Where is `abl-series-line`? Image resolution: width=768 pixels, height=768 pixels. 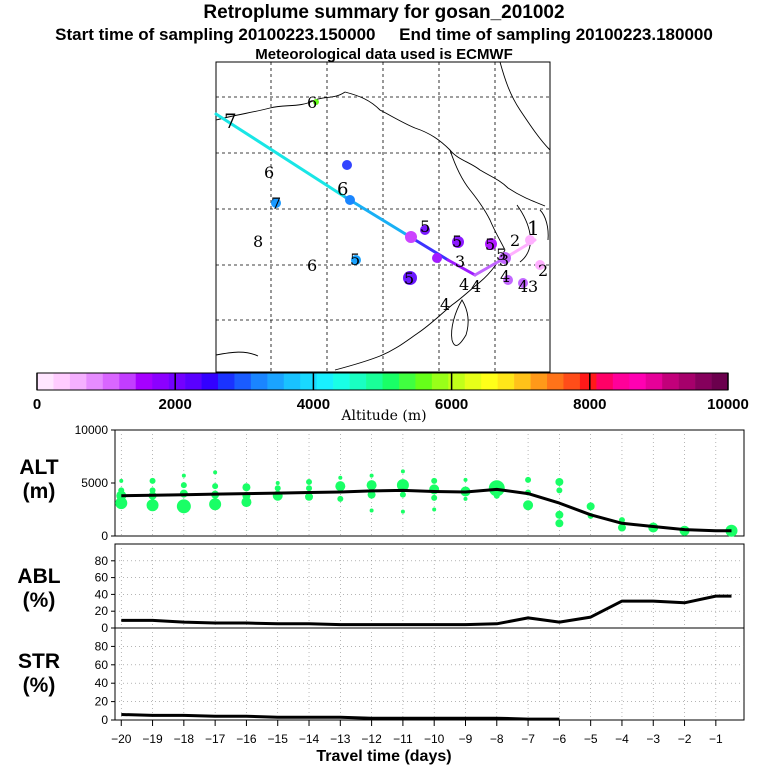
abl-series-line is located at coordinates (426, 610).